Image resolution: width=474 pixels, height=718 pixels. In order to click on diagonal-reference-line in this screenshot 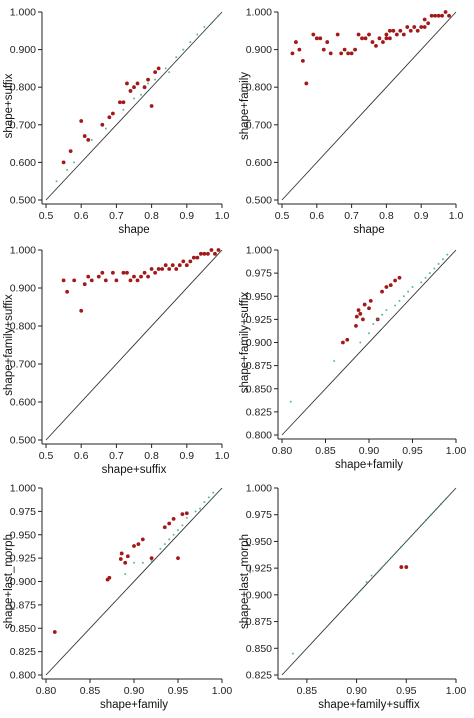, I will do `click(134, 106)`.